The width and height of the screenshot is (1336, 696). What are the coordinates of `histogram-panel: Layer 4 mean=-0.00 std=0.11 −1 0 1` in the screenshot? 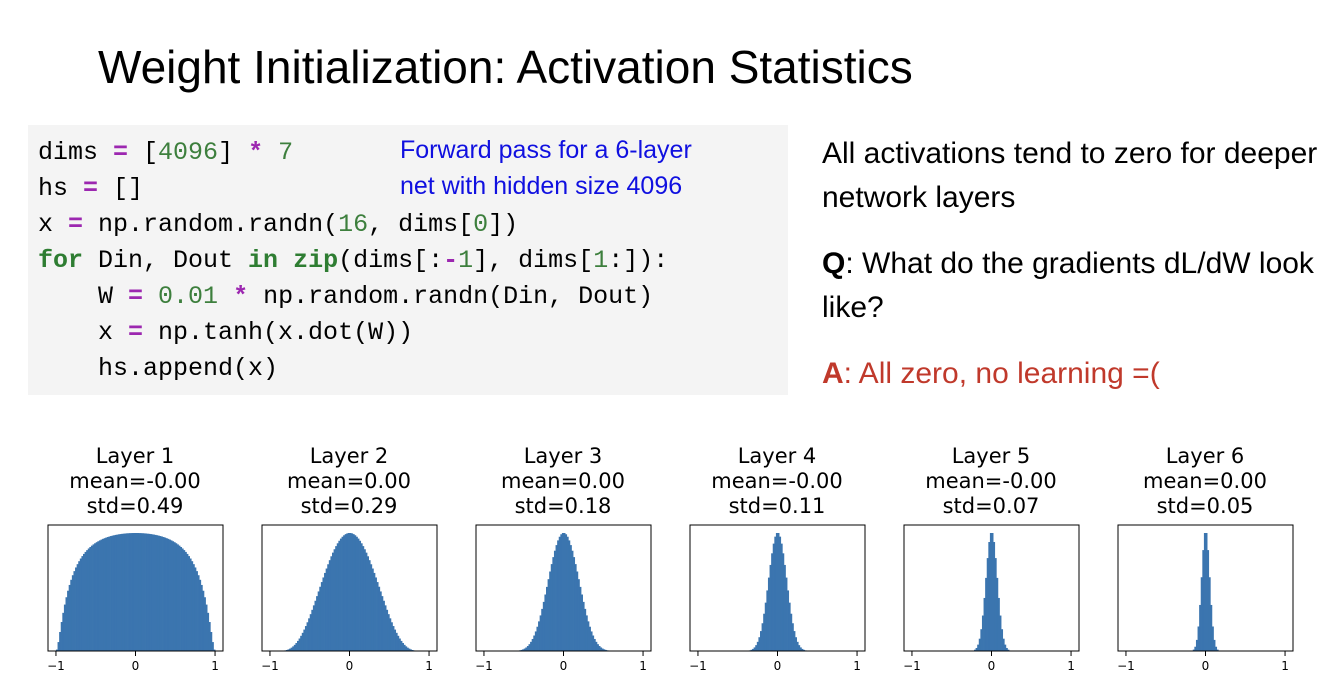 It's located at (777, 565).